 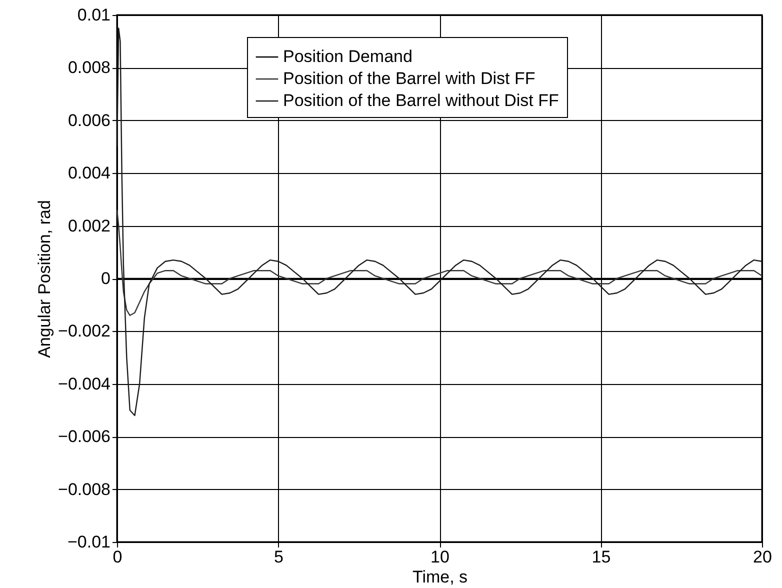 What do you see at coordinates (347, 56) in the screenshot?
I see `legend-label: Position Demand` at bounding box center [347, 56].